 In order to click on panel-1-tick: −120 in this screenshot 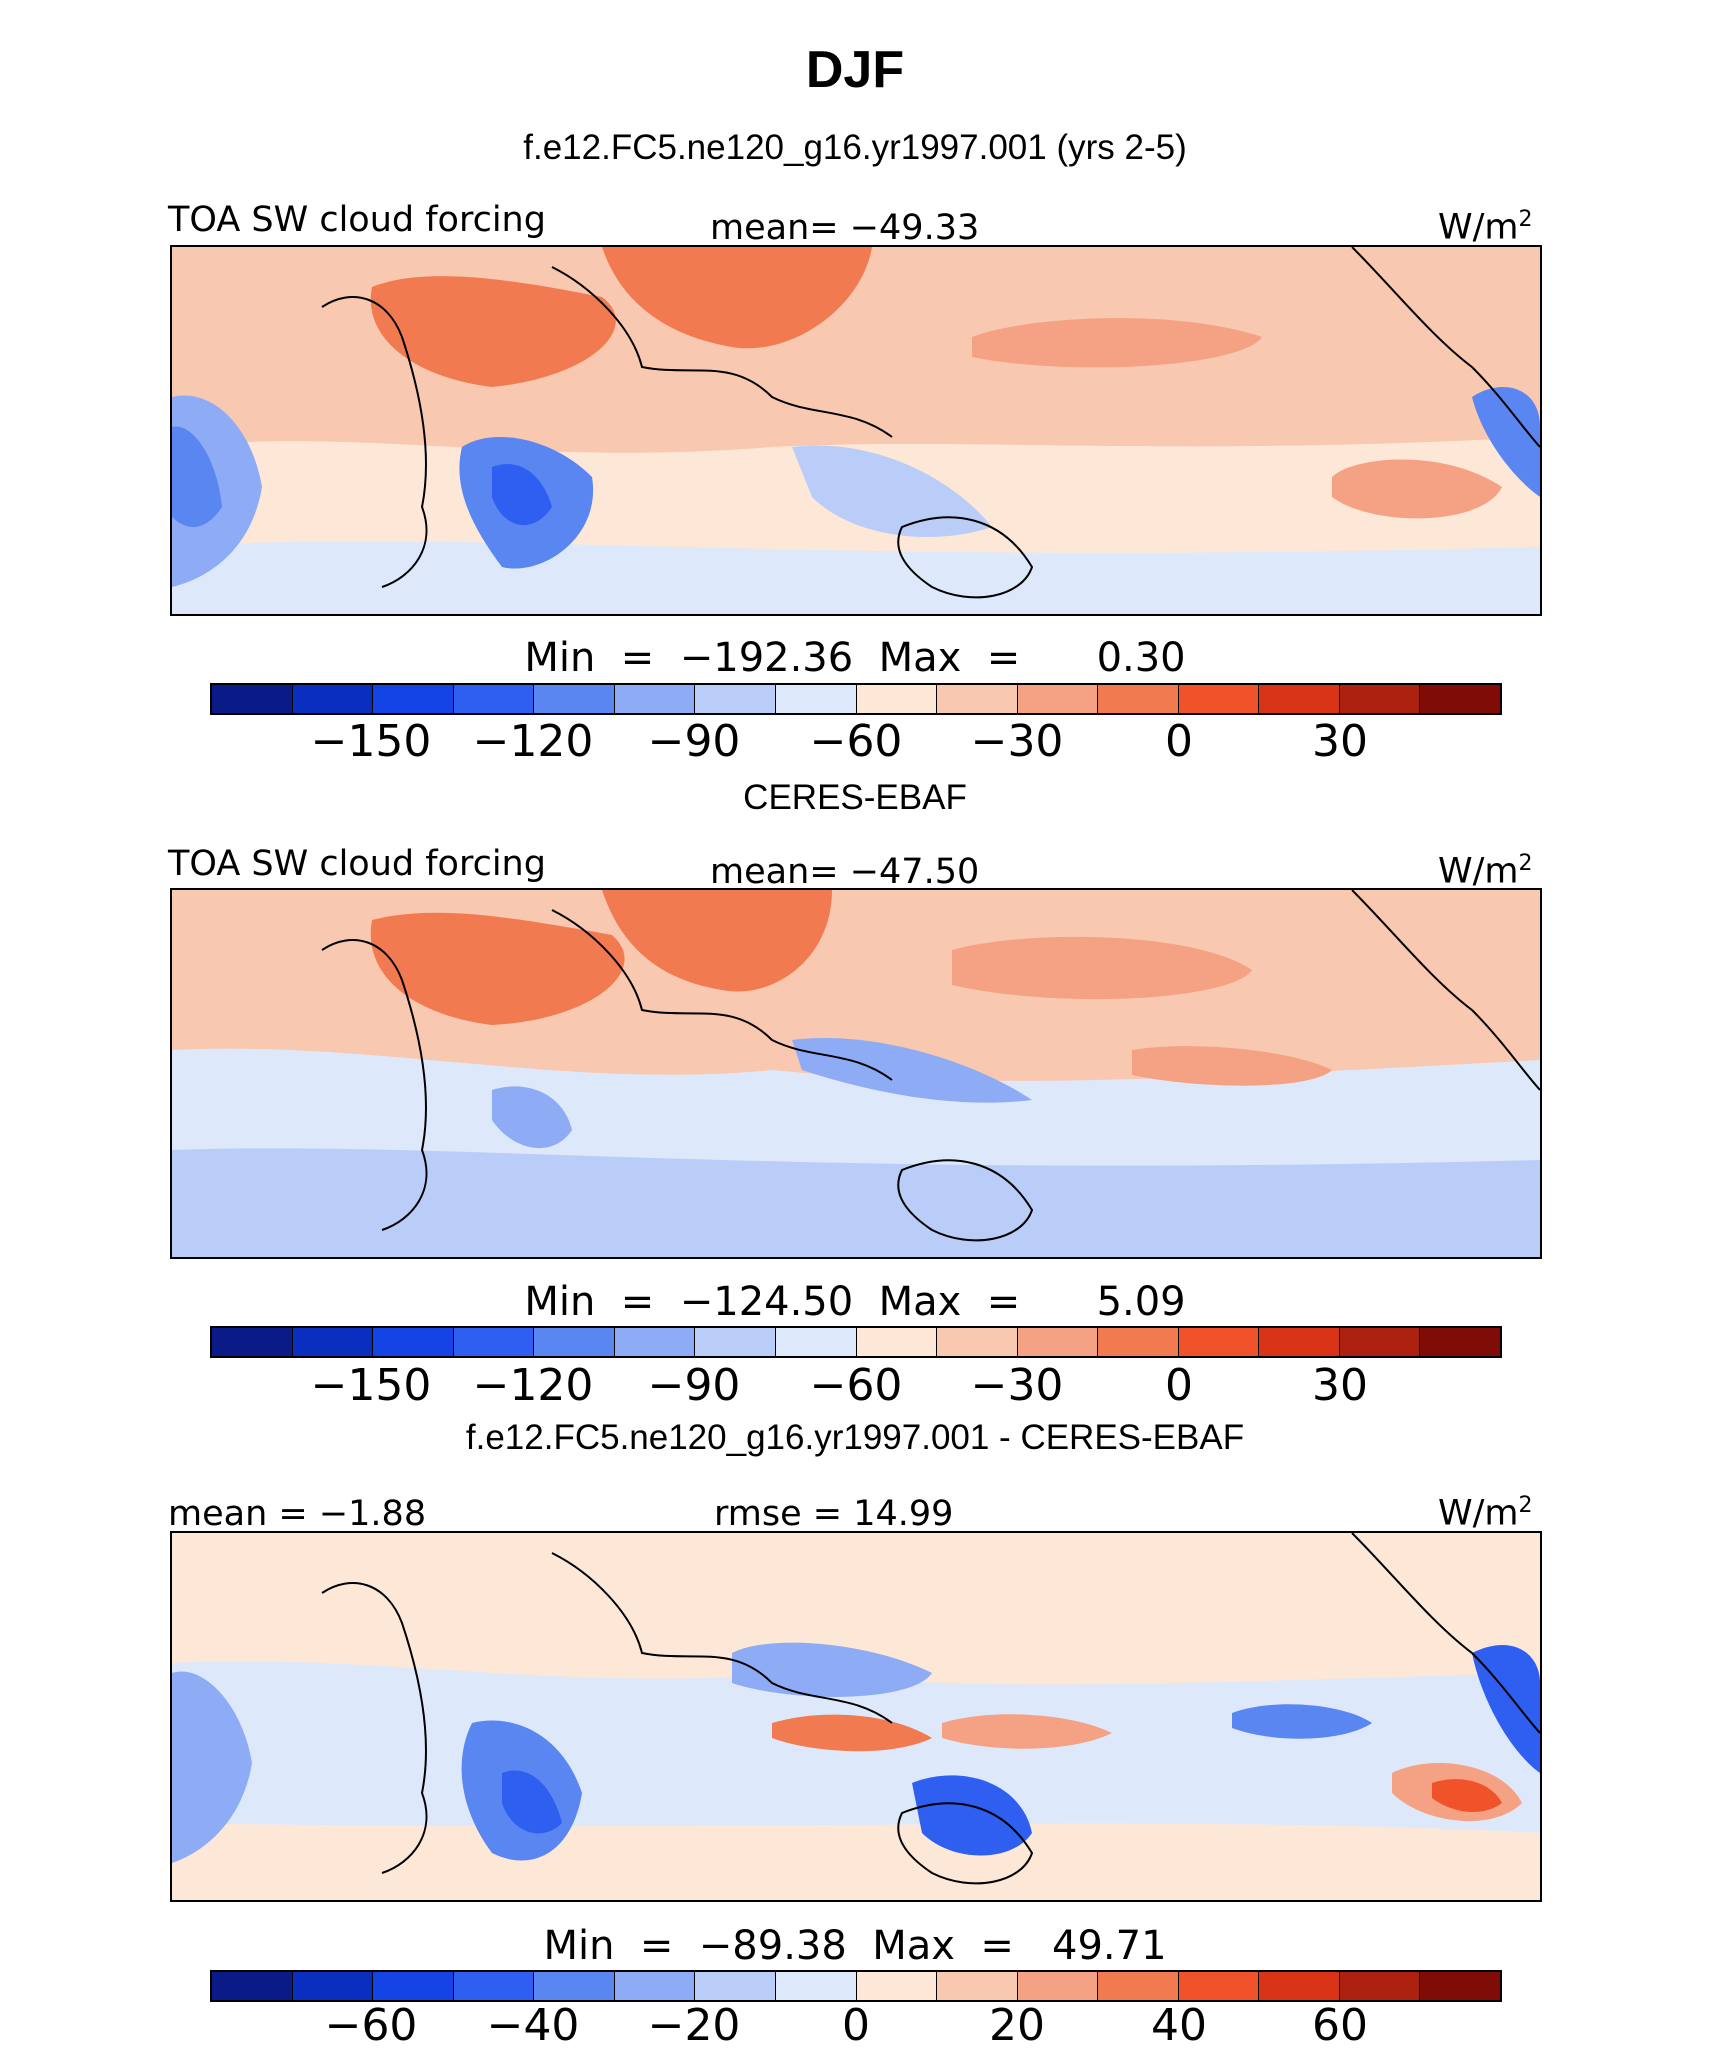, I will do `click(533, 741)`.